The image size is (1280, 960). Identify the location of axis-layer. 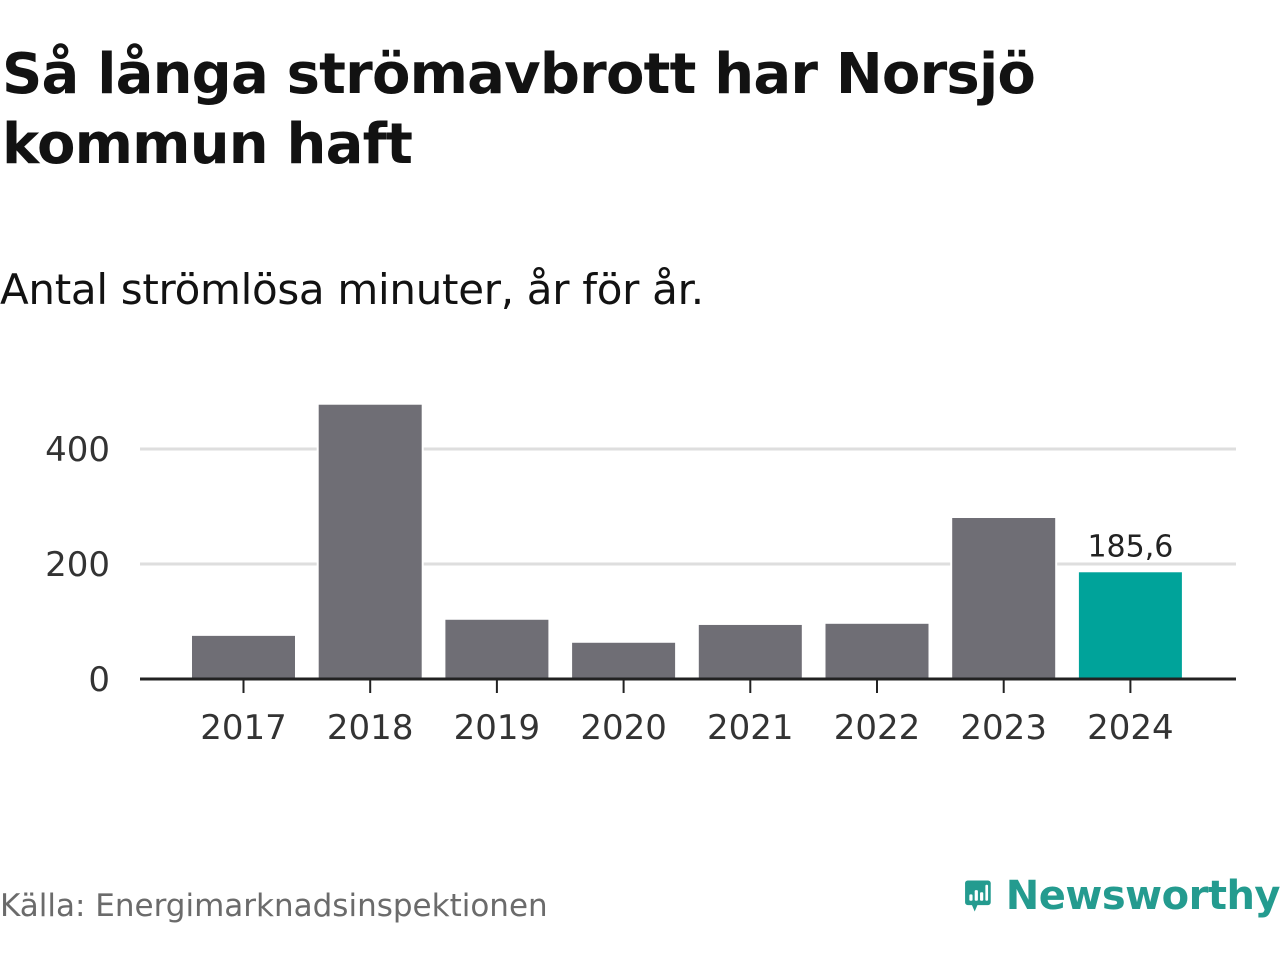
(688, 685).